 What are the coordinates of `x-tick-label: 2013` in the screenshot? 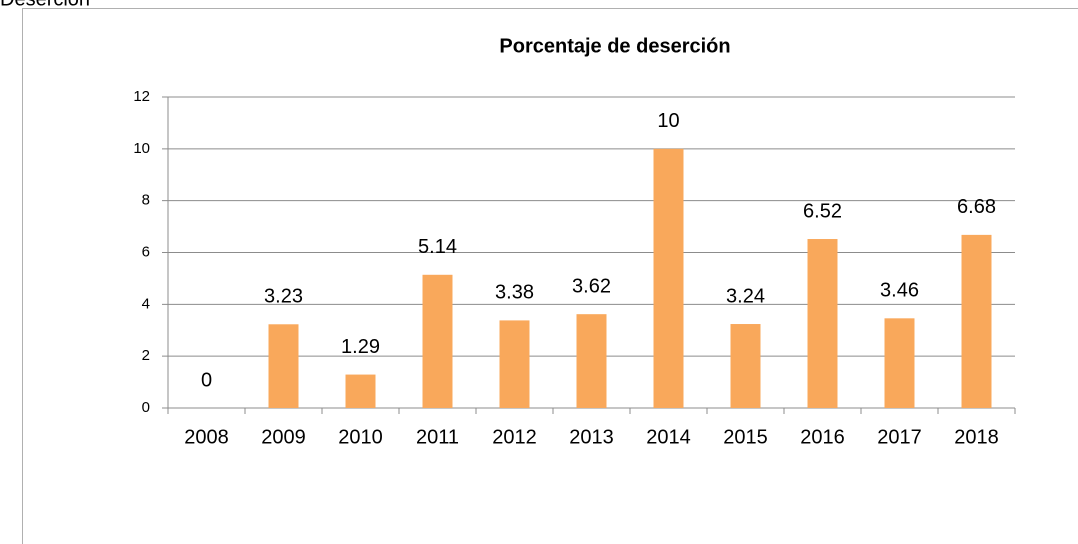 It's located at (591, 437).